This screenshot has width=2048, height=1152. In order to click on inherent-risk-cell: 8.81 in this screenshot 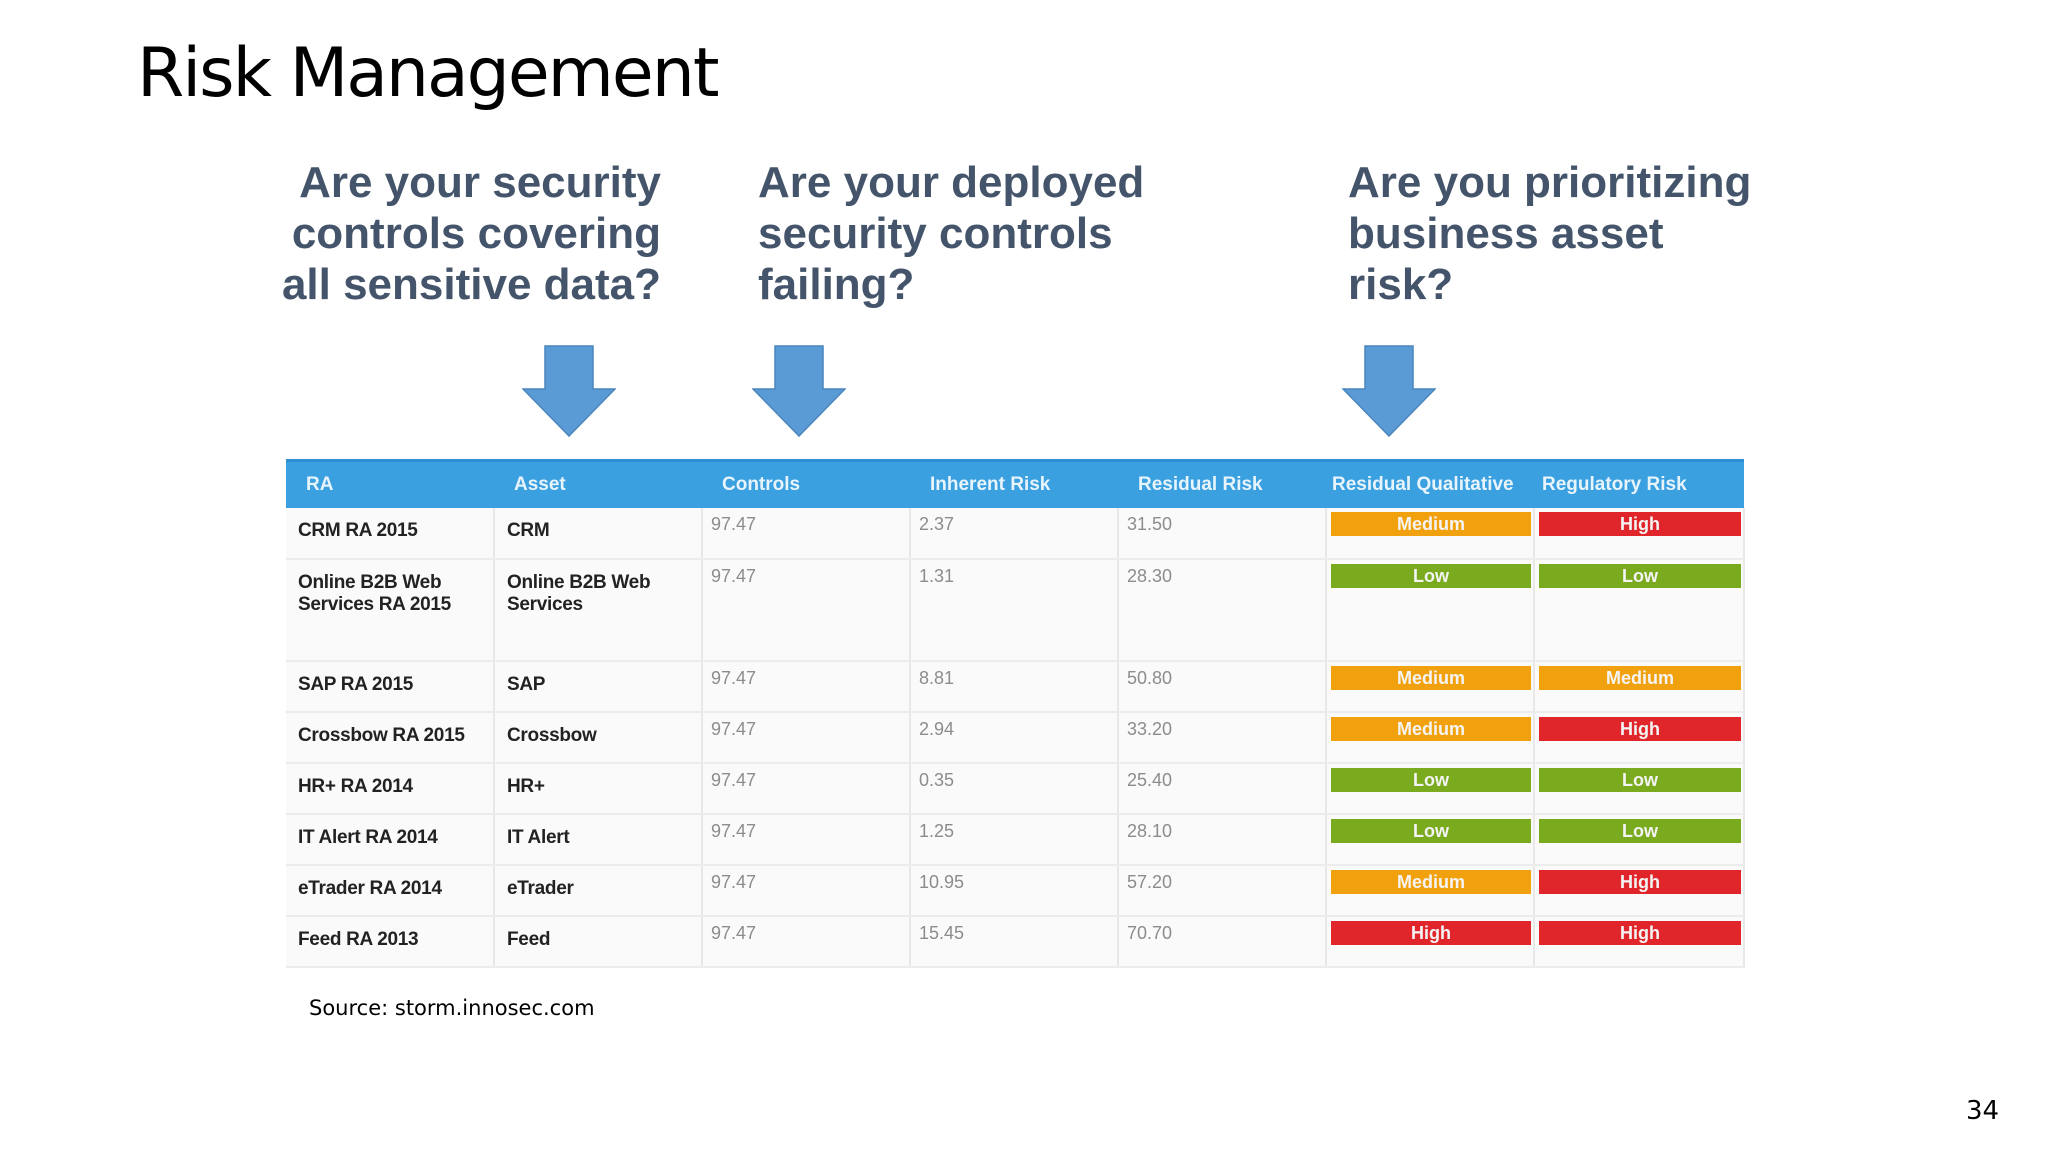, I will do `click(1014, 687)`.